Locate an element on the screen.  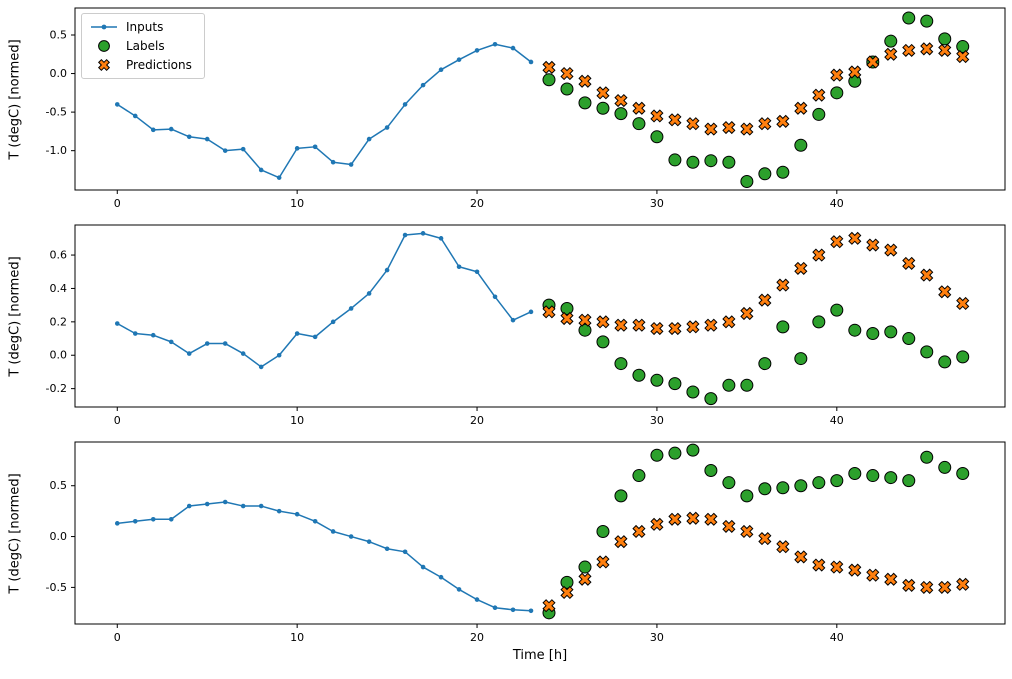
svg-text: -0.2 is located at coordinates (56, 388).